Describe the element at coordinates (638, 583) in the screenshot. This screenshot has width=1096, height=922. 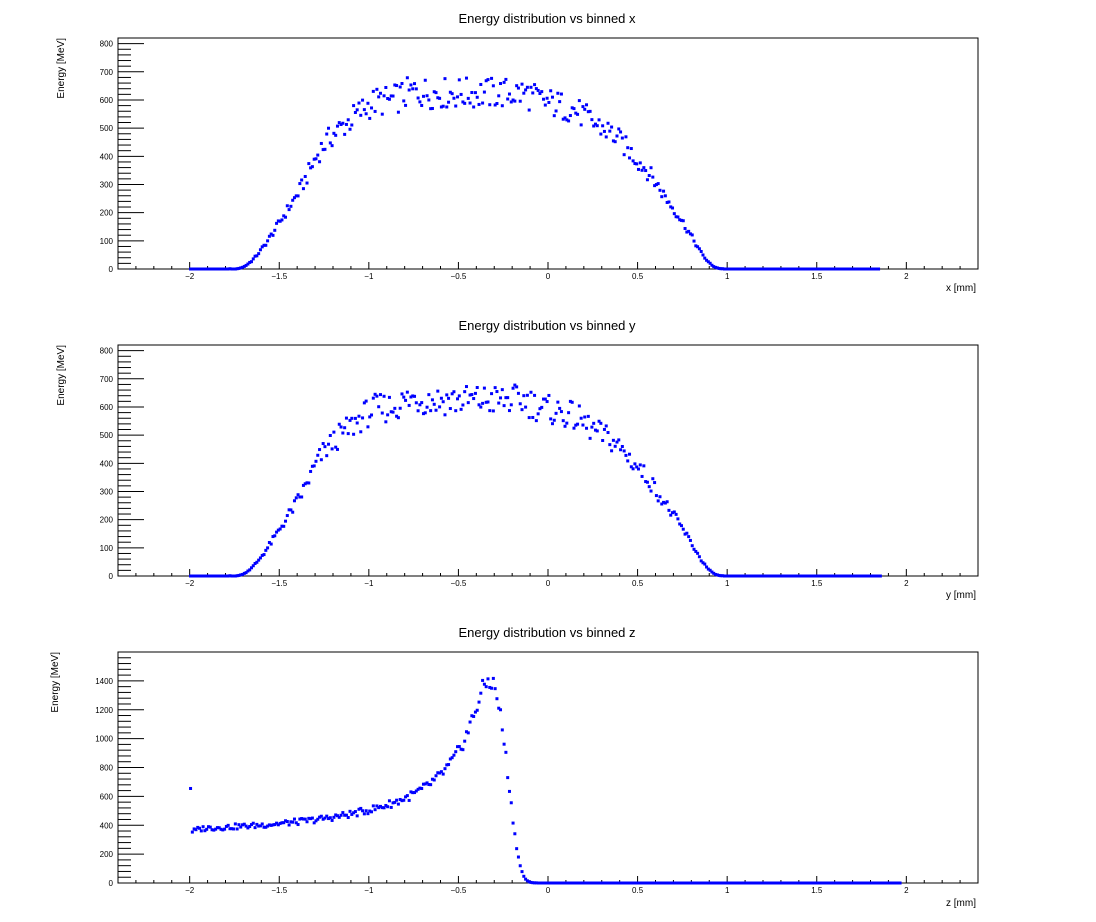
I see `x-tick-label: 0.5` at that location.